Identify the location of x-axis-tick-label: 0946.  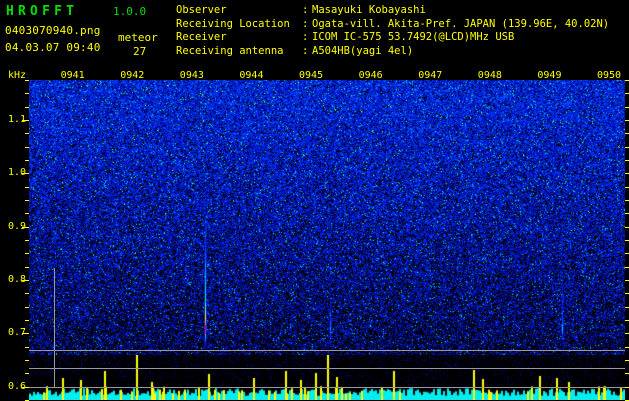
(370, 75).